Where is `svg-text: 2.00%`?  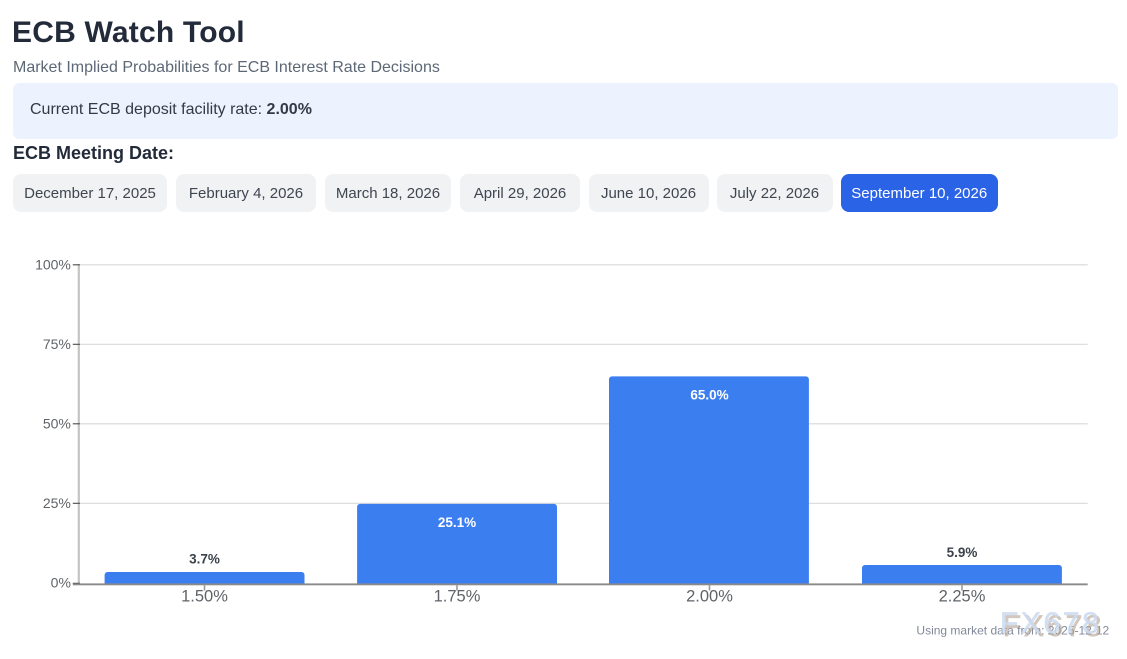
svg-text: 2.00% is located at coordinates (709, 597).